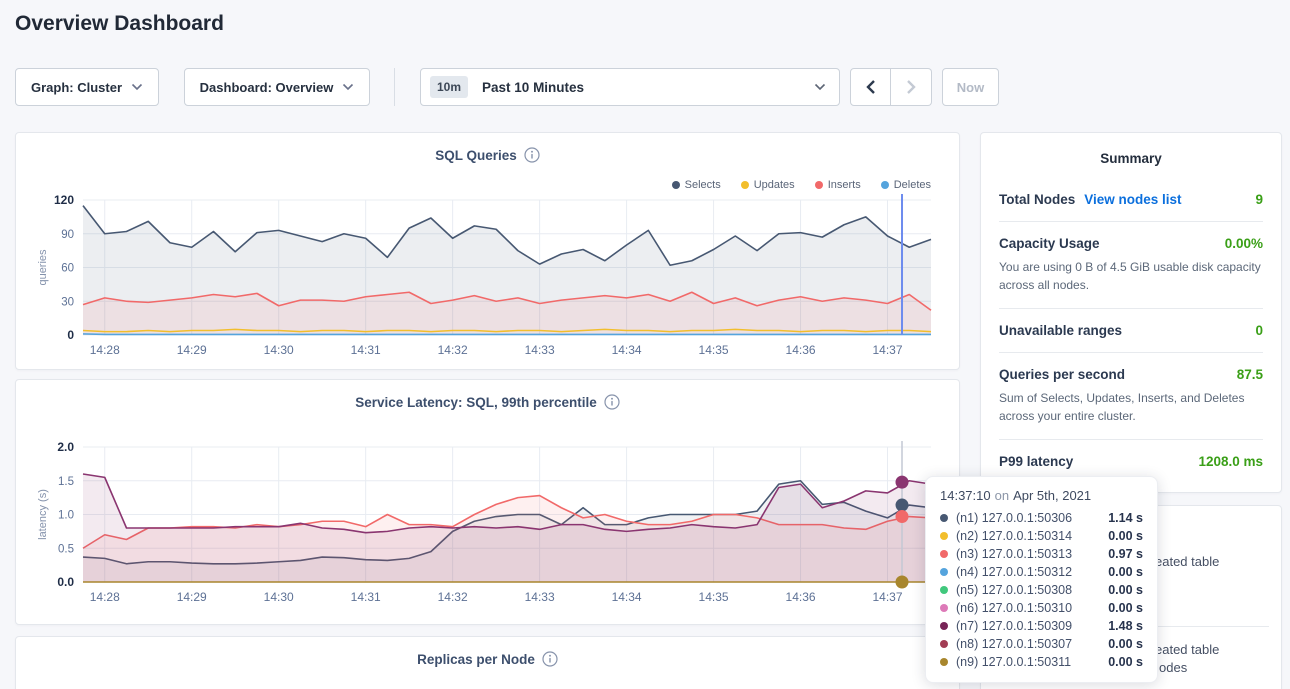  What do you see at coordinates (66, 549) in the screenshot?
I see `svg-text: 0.5` at bounding box center [66, 549].